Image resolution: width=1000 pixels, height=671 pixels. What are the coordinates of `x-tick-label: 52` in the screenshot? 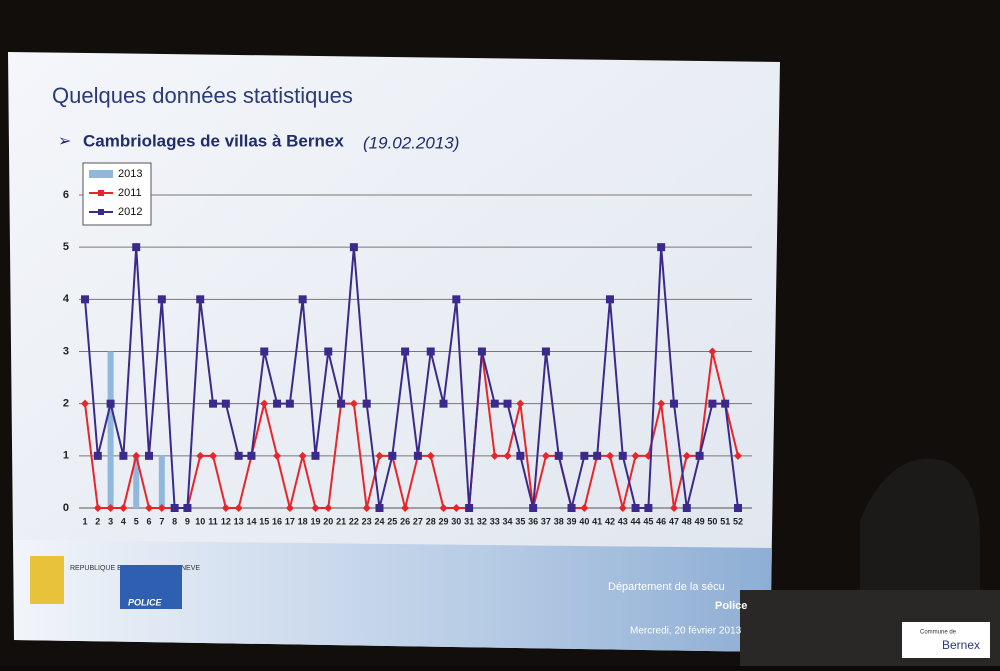 It's located at (738, 521).